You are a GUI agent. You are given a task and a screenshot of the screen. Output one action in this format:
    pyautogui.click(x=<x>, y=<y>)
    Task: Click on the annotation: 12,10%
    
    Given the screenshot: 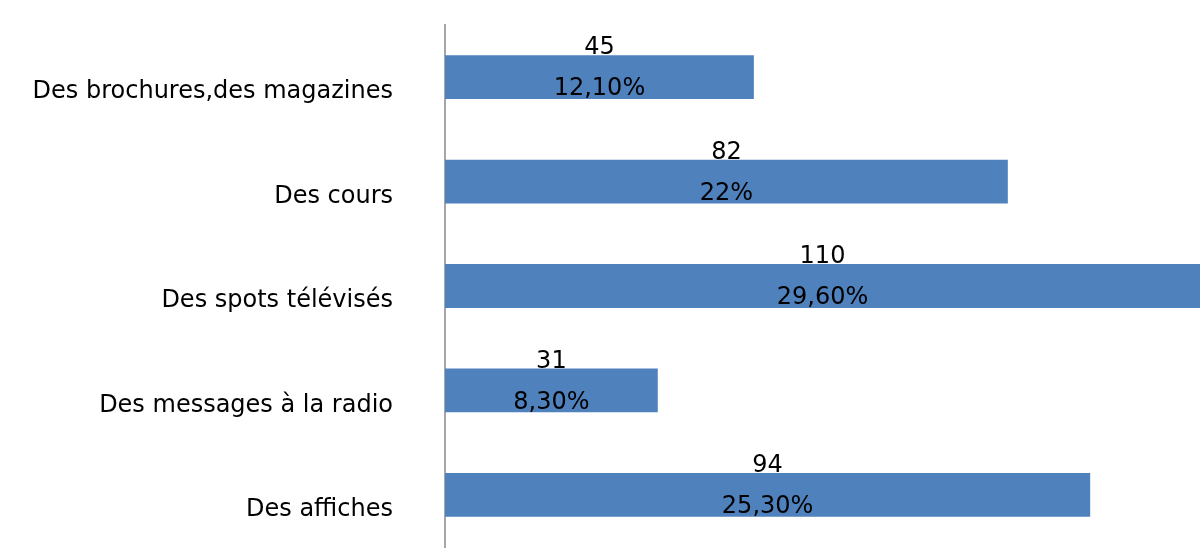 What is the action you would take?
    pyautogui.click(x=599, y=87)
    